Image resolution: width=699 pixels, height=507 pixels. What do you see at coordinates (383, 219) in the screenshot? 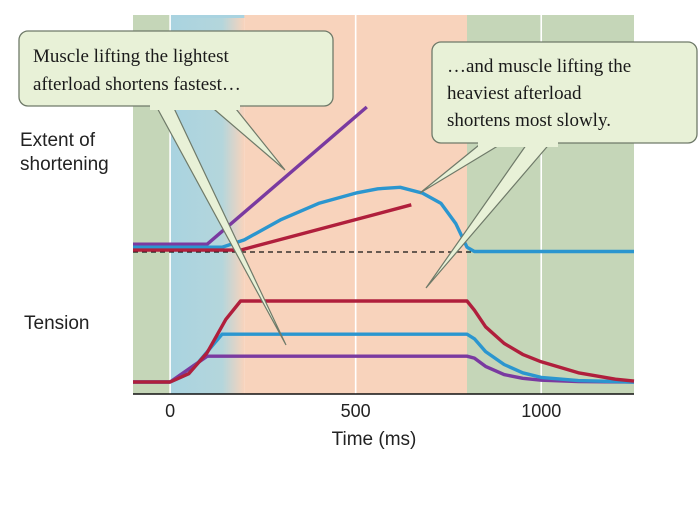
I see `series-line-shortening-medium` at bounding box center [383, 219].